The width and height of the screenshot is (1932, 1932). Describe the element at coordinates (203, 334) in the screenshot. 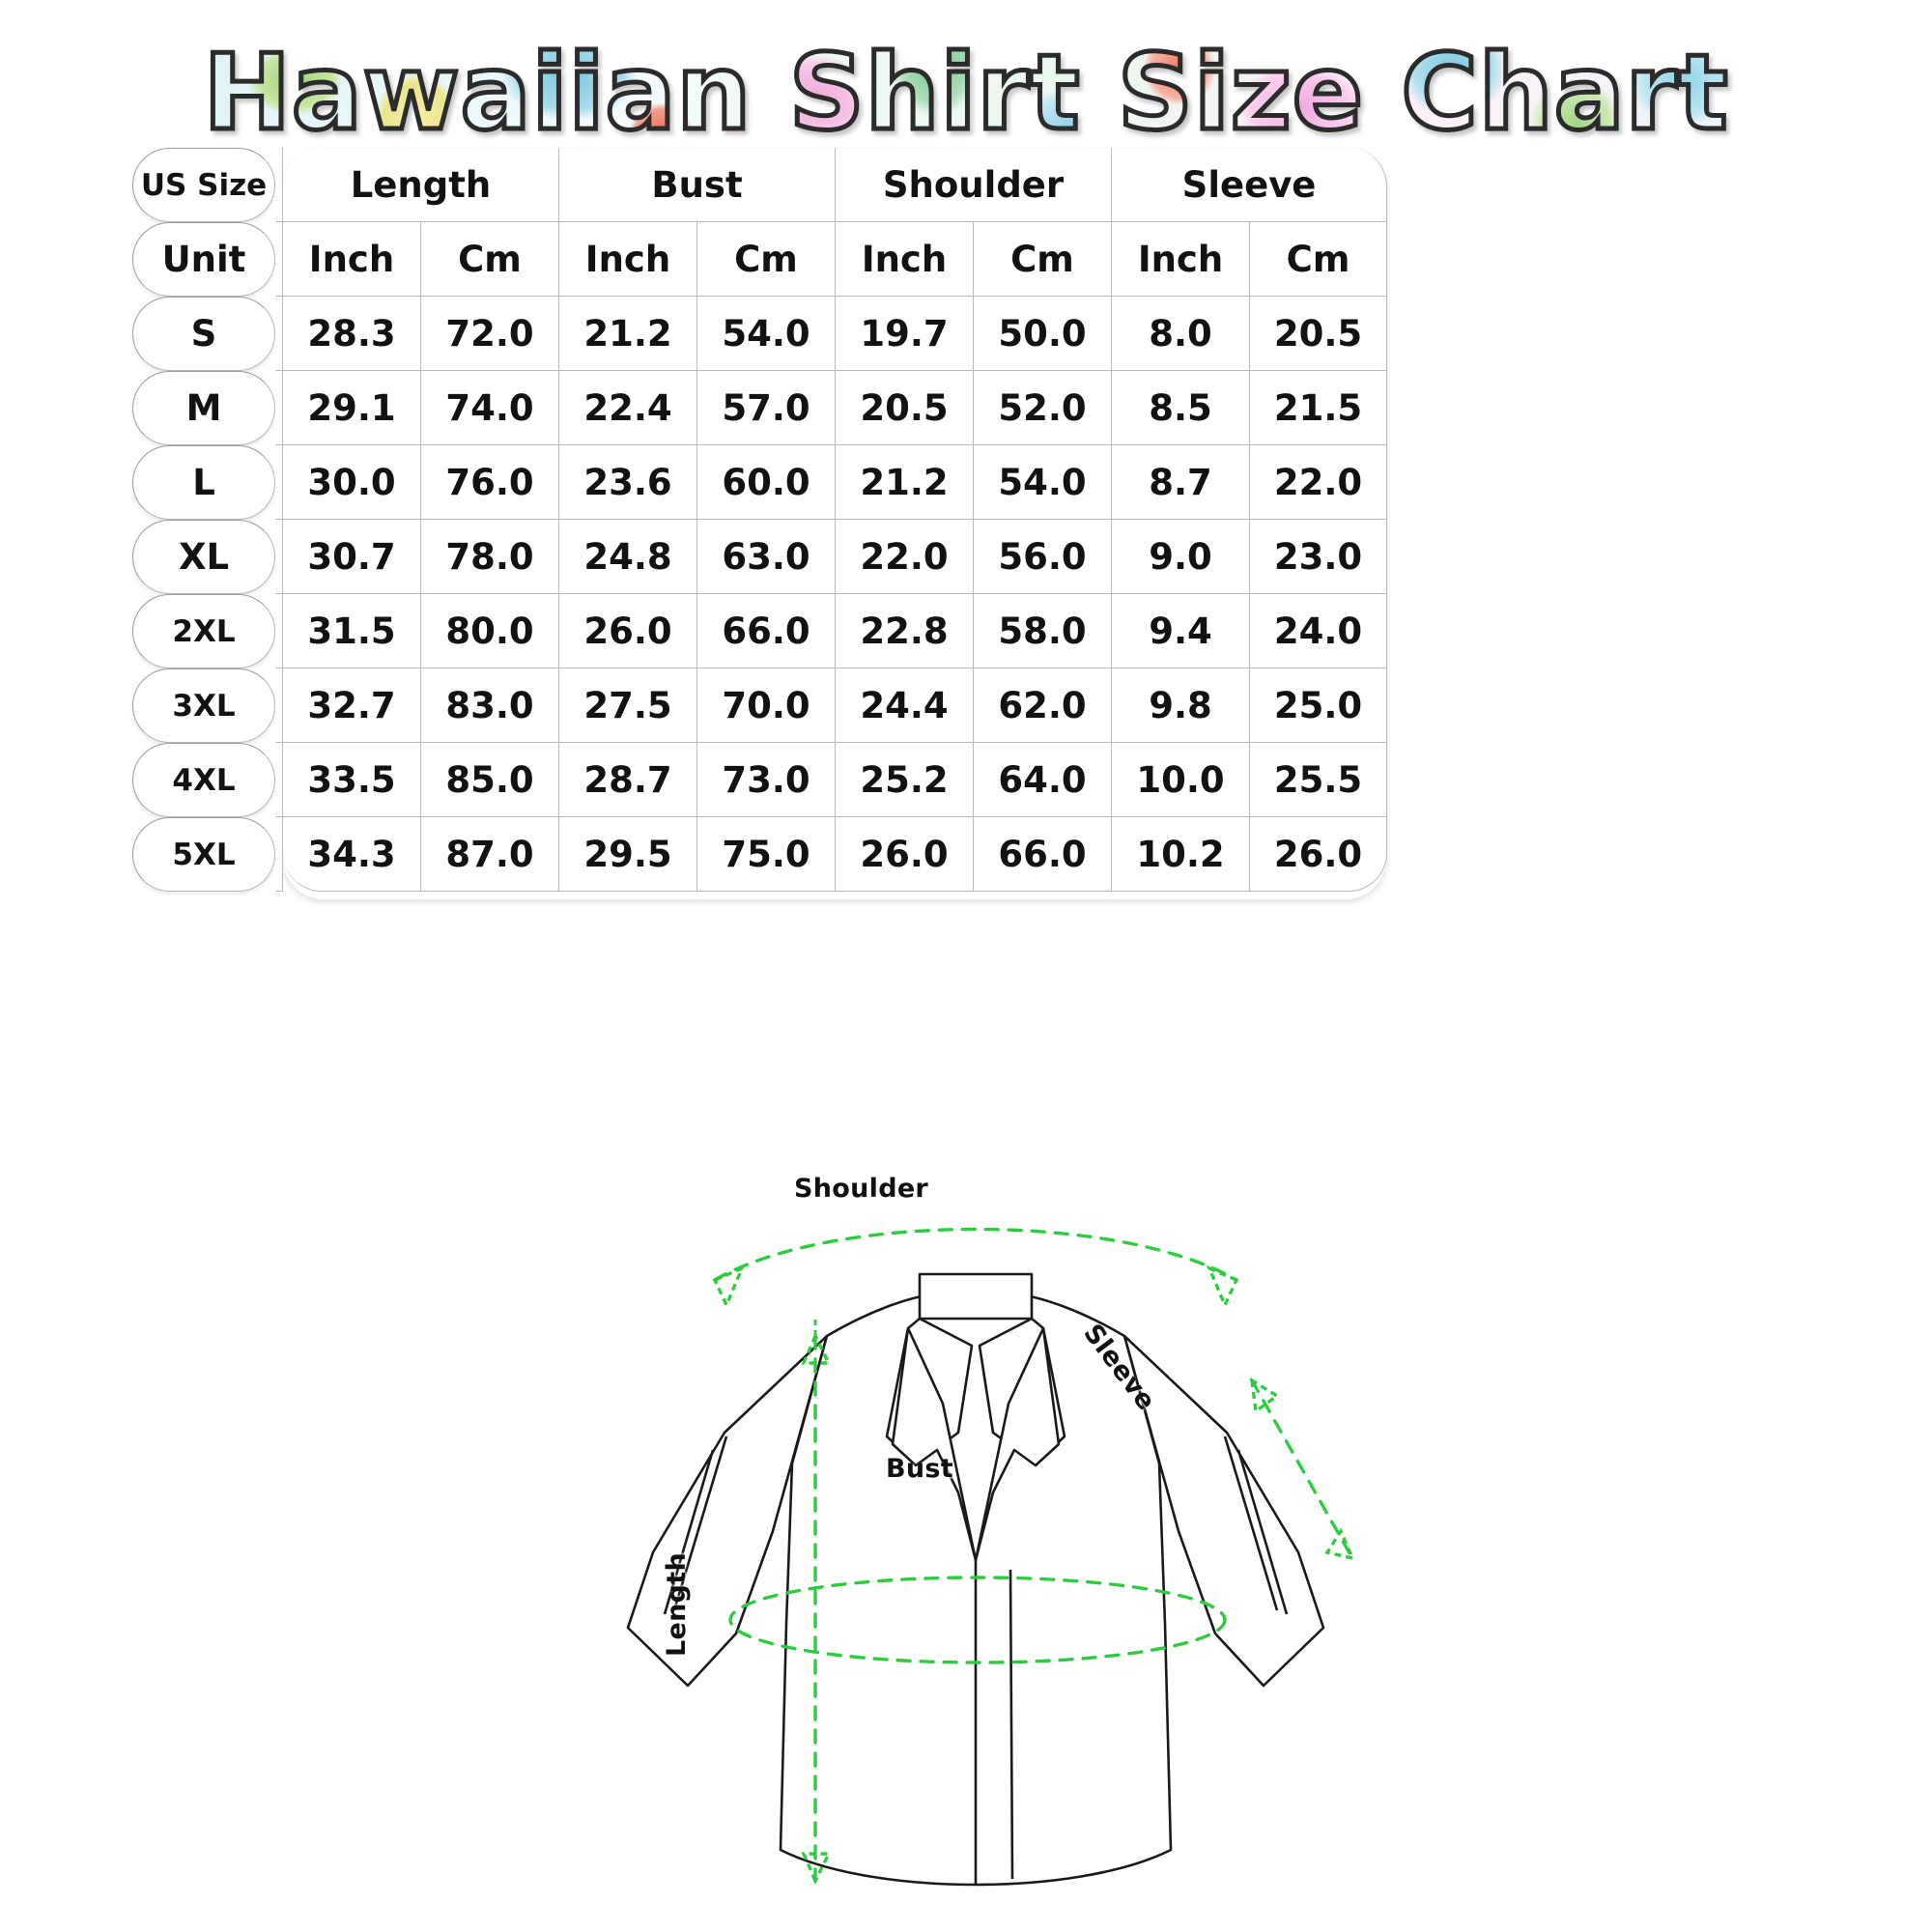

I see `row-size-label: S` at that location.